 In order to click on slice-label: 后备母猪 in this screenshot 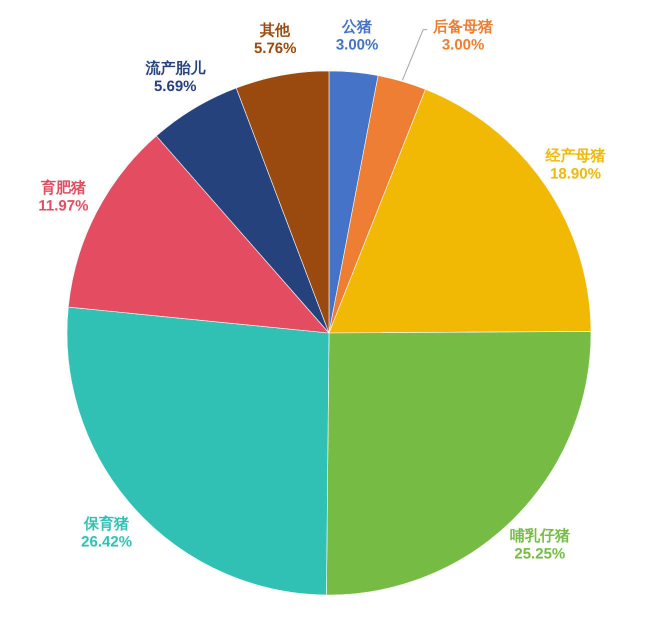, I will do `click(463, 27)`.